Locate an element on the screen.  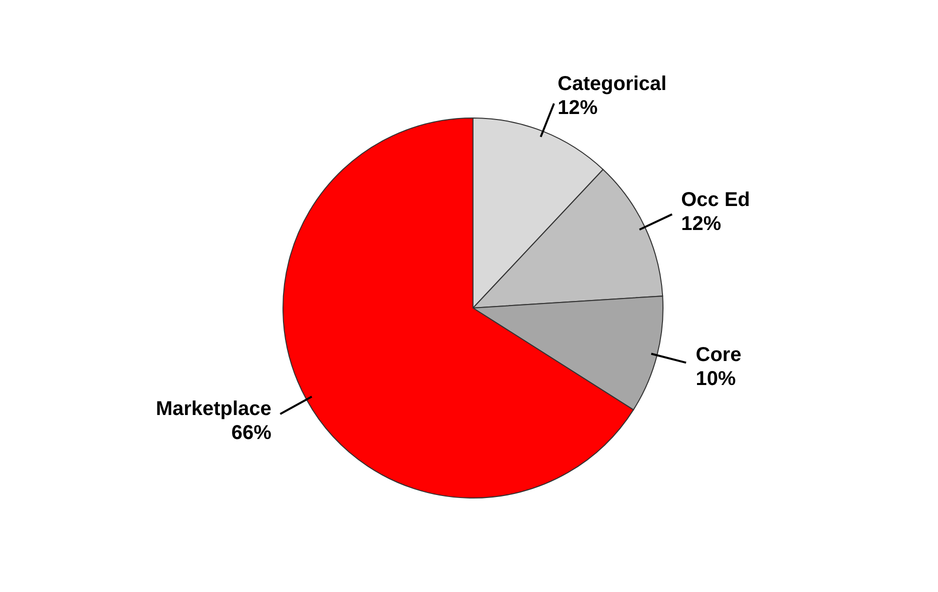
slice-label: Occ Ed is located at coordinates (715, 200).